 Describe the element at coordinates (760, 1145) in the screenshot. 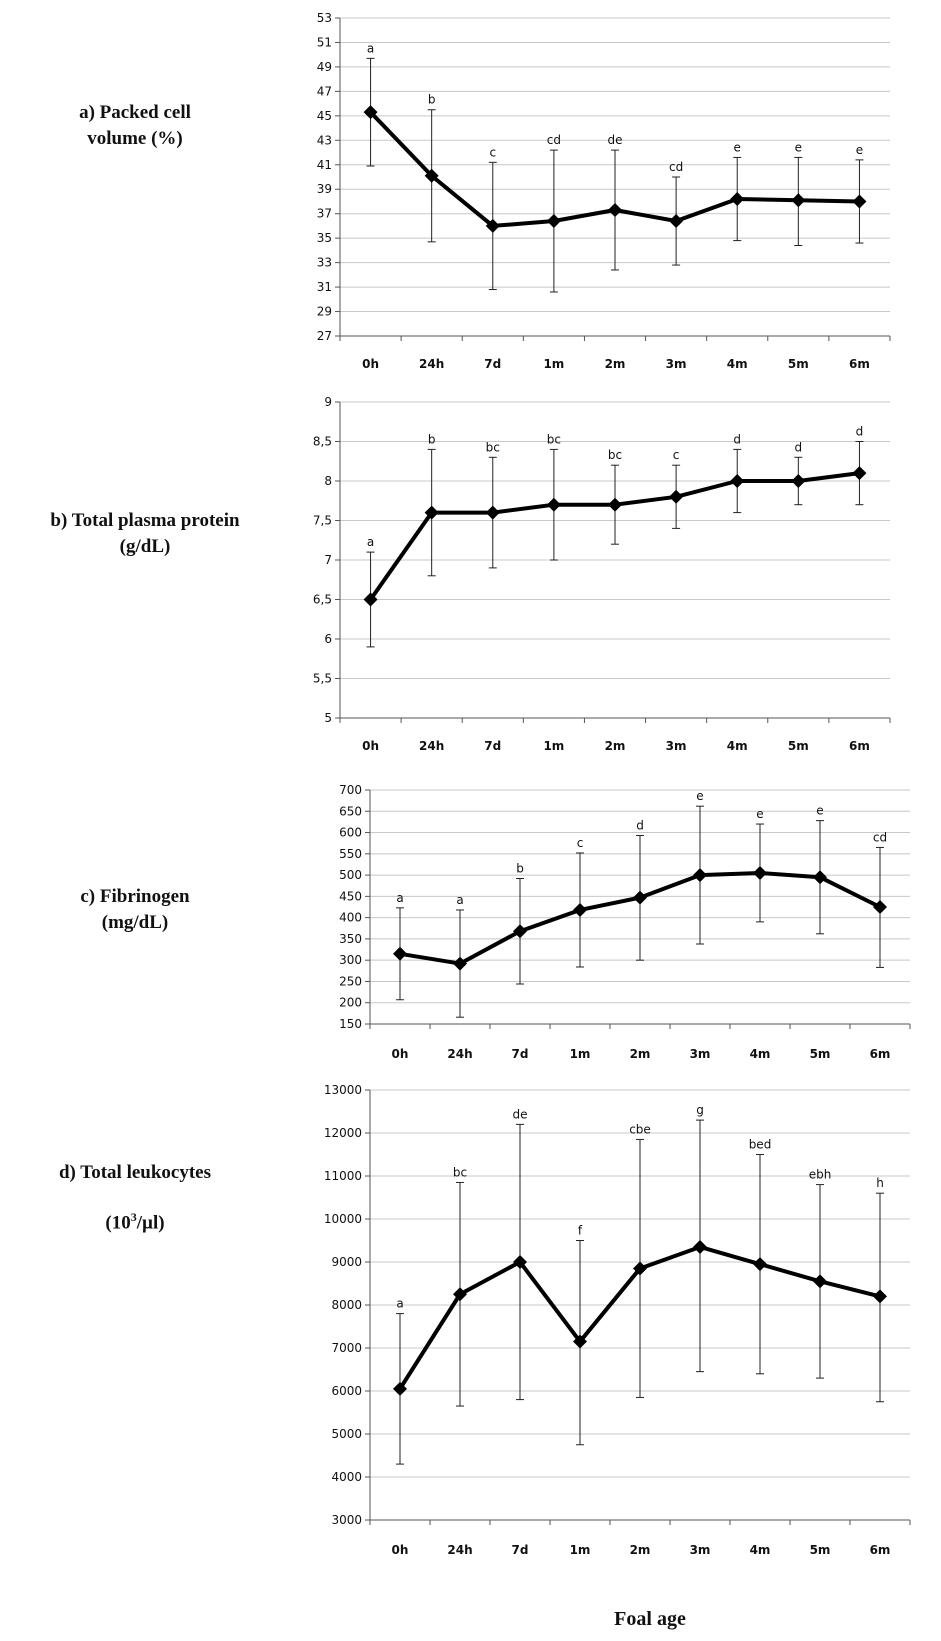

I see `significance-letter: bed` at that location.